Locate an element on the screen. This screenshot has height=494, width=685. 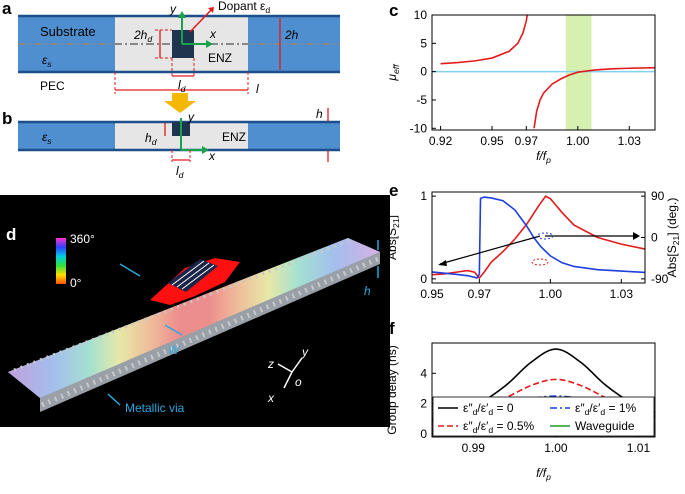
y2-axis-label: Abs[S21] (deg.) is located at coordinates (673, 238).